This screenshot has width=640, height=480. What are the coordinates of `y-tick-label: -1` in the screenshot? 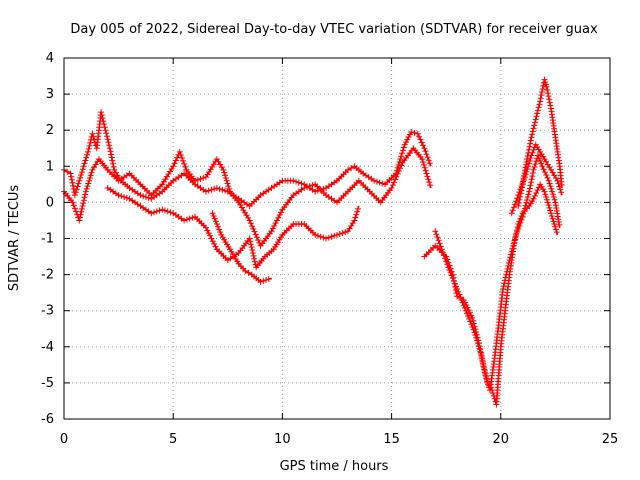 It's located at (47, 239).